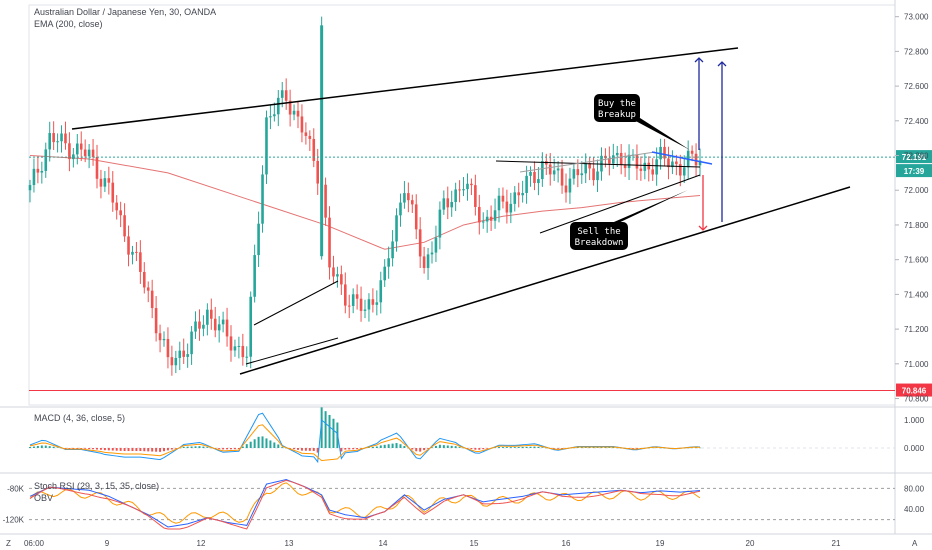 The width and height of the screenshot is (932, 550). I want to click on current-price-tag, so click(914, 157).